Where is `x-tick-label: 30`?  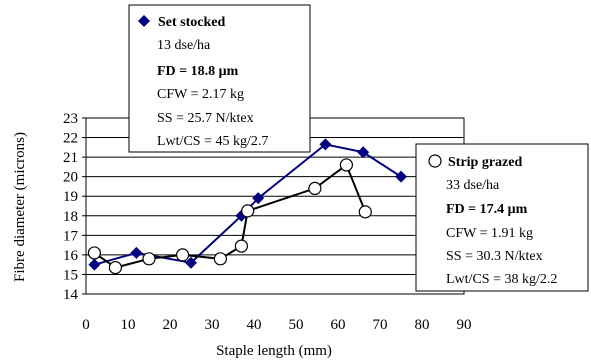
x-tick-label: 30 is located at coordinates (212, 325).